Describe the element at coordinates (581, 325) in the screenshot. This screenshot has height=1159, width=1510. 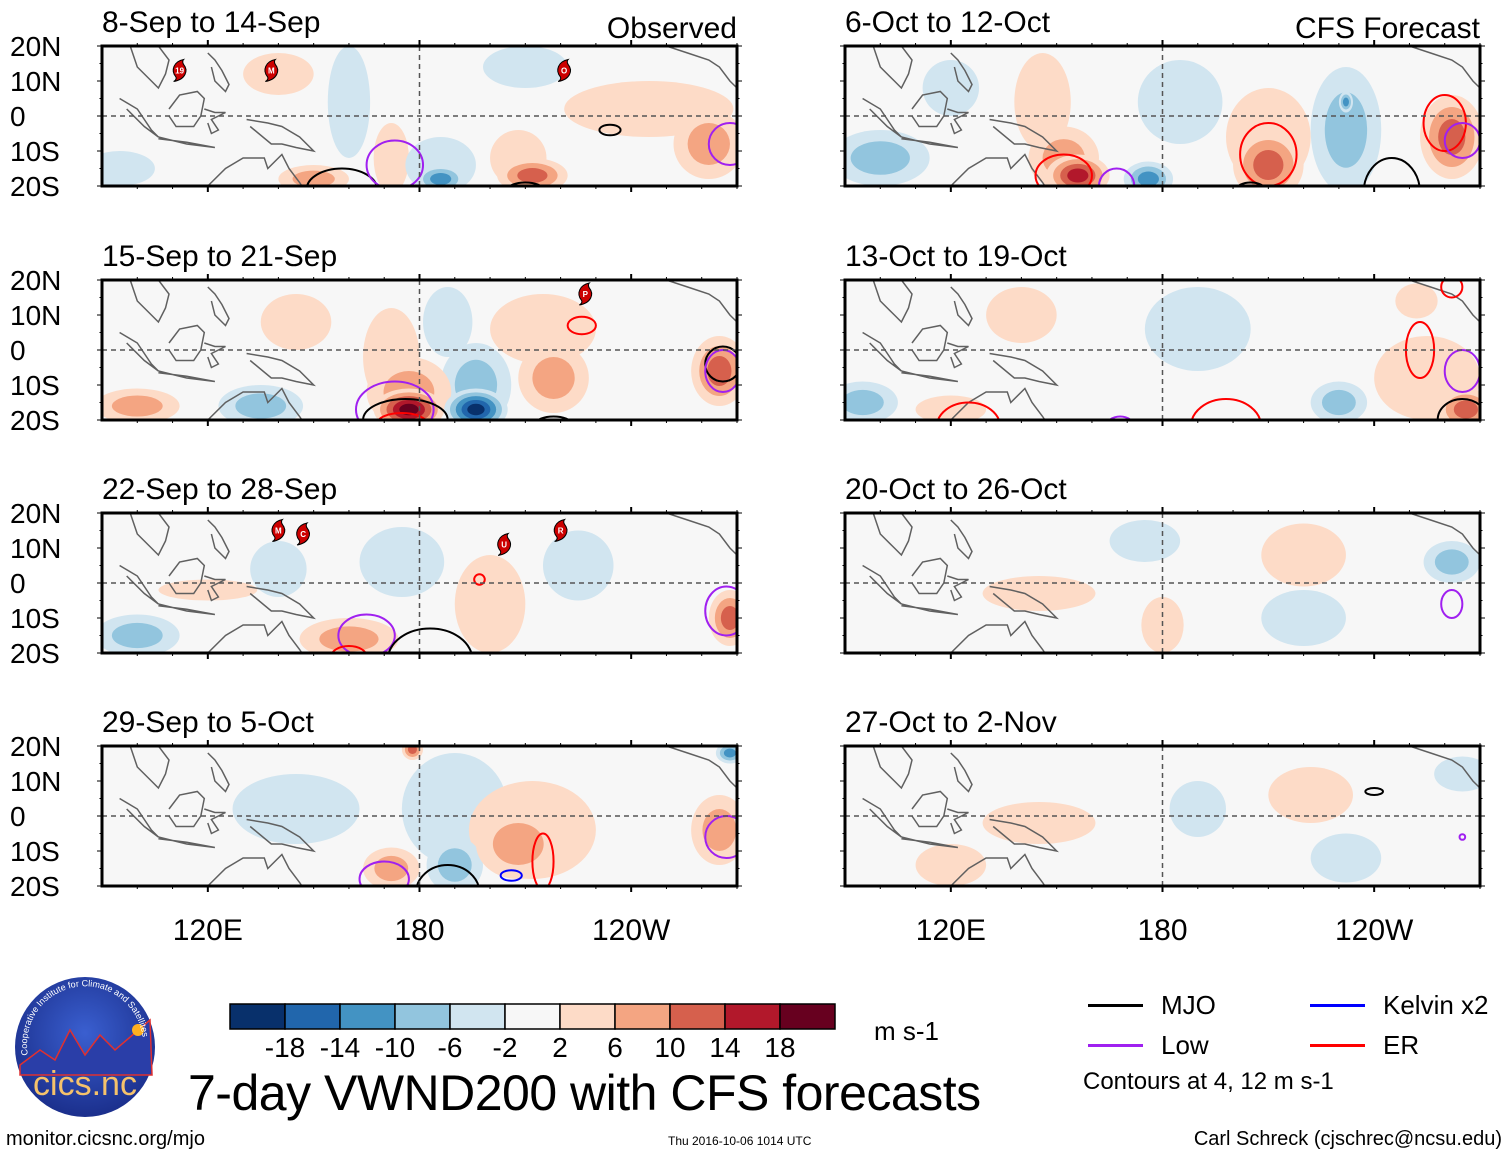
I see `contour-er` at that location.